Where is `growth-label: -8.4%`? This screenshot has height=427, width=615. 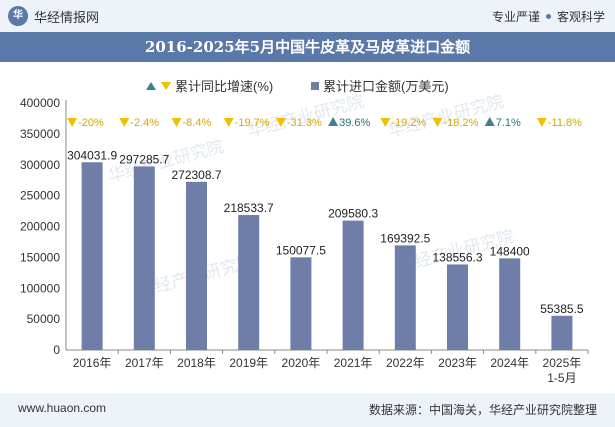
growth-label: -8.4% is located at coordinates (197, 123).